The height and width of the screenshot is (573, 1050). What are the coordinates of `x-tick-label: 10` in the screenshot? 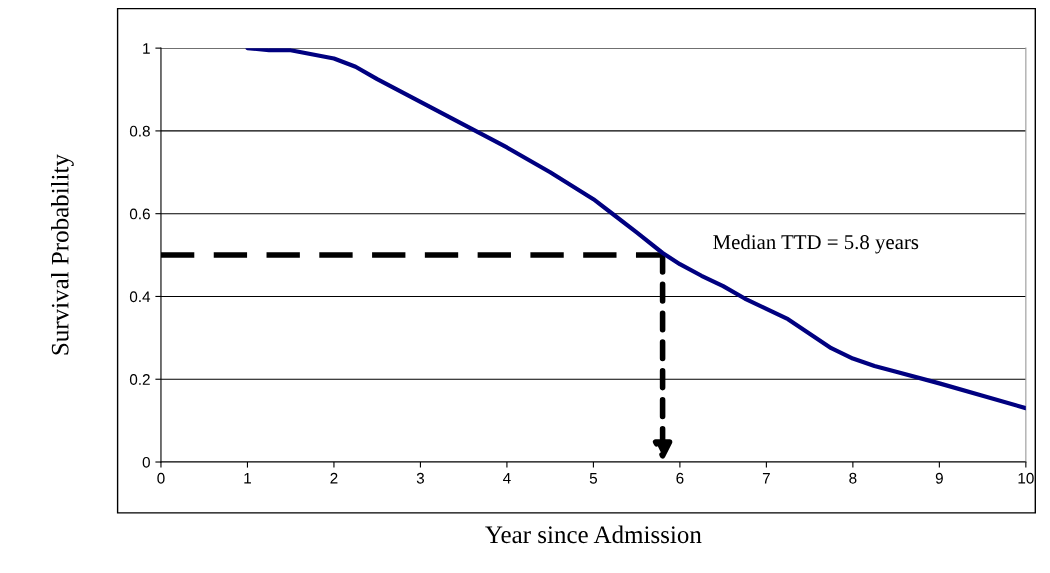 It's located at (1026, 478).